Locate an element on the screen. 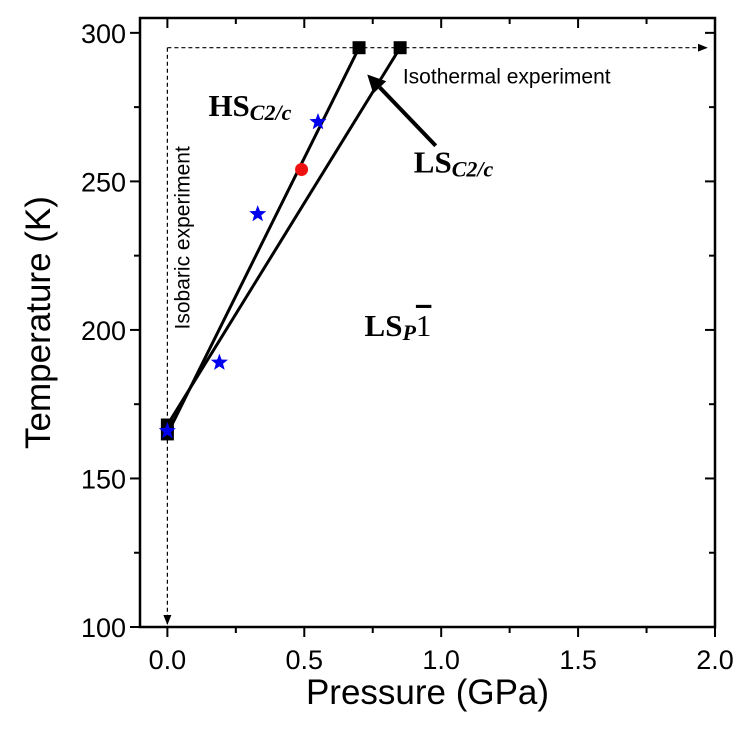 The image size is (745, 736). x-tick-label: 1.5 is located at coordinates (578, 660).